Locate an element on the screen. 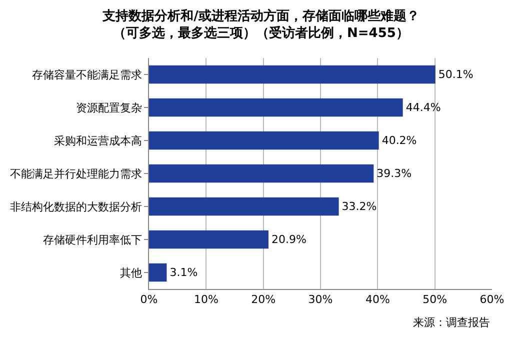  data-label: 40.2% is located at coordinates (399, 141).